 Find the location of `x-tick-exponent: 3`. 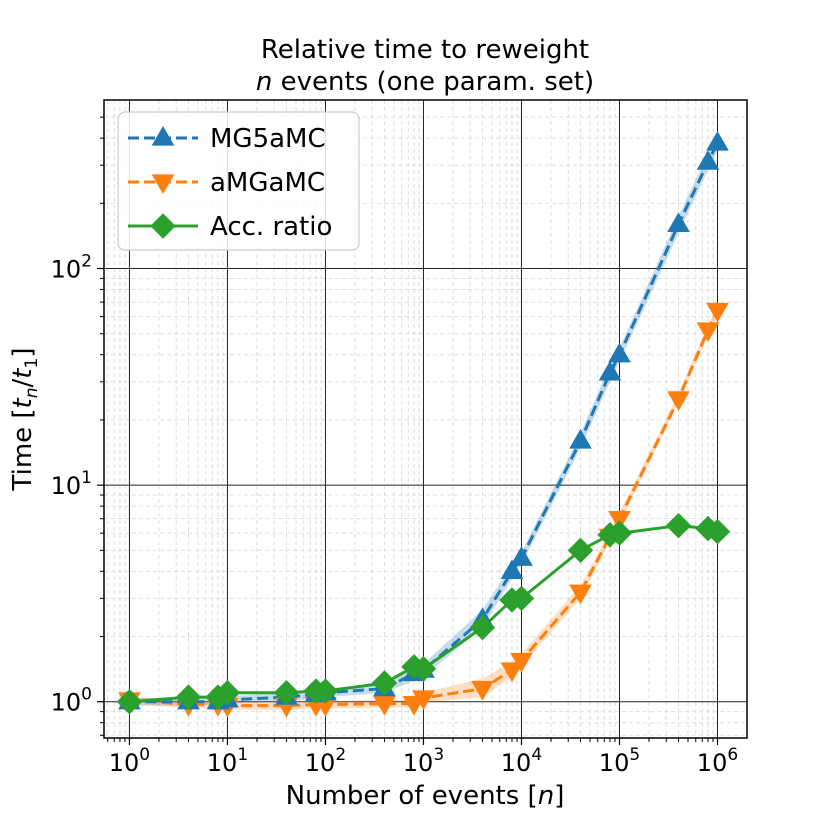

x-tick-exponent: 3 is located at coordinates (438, 755).